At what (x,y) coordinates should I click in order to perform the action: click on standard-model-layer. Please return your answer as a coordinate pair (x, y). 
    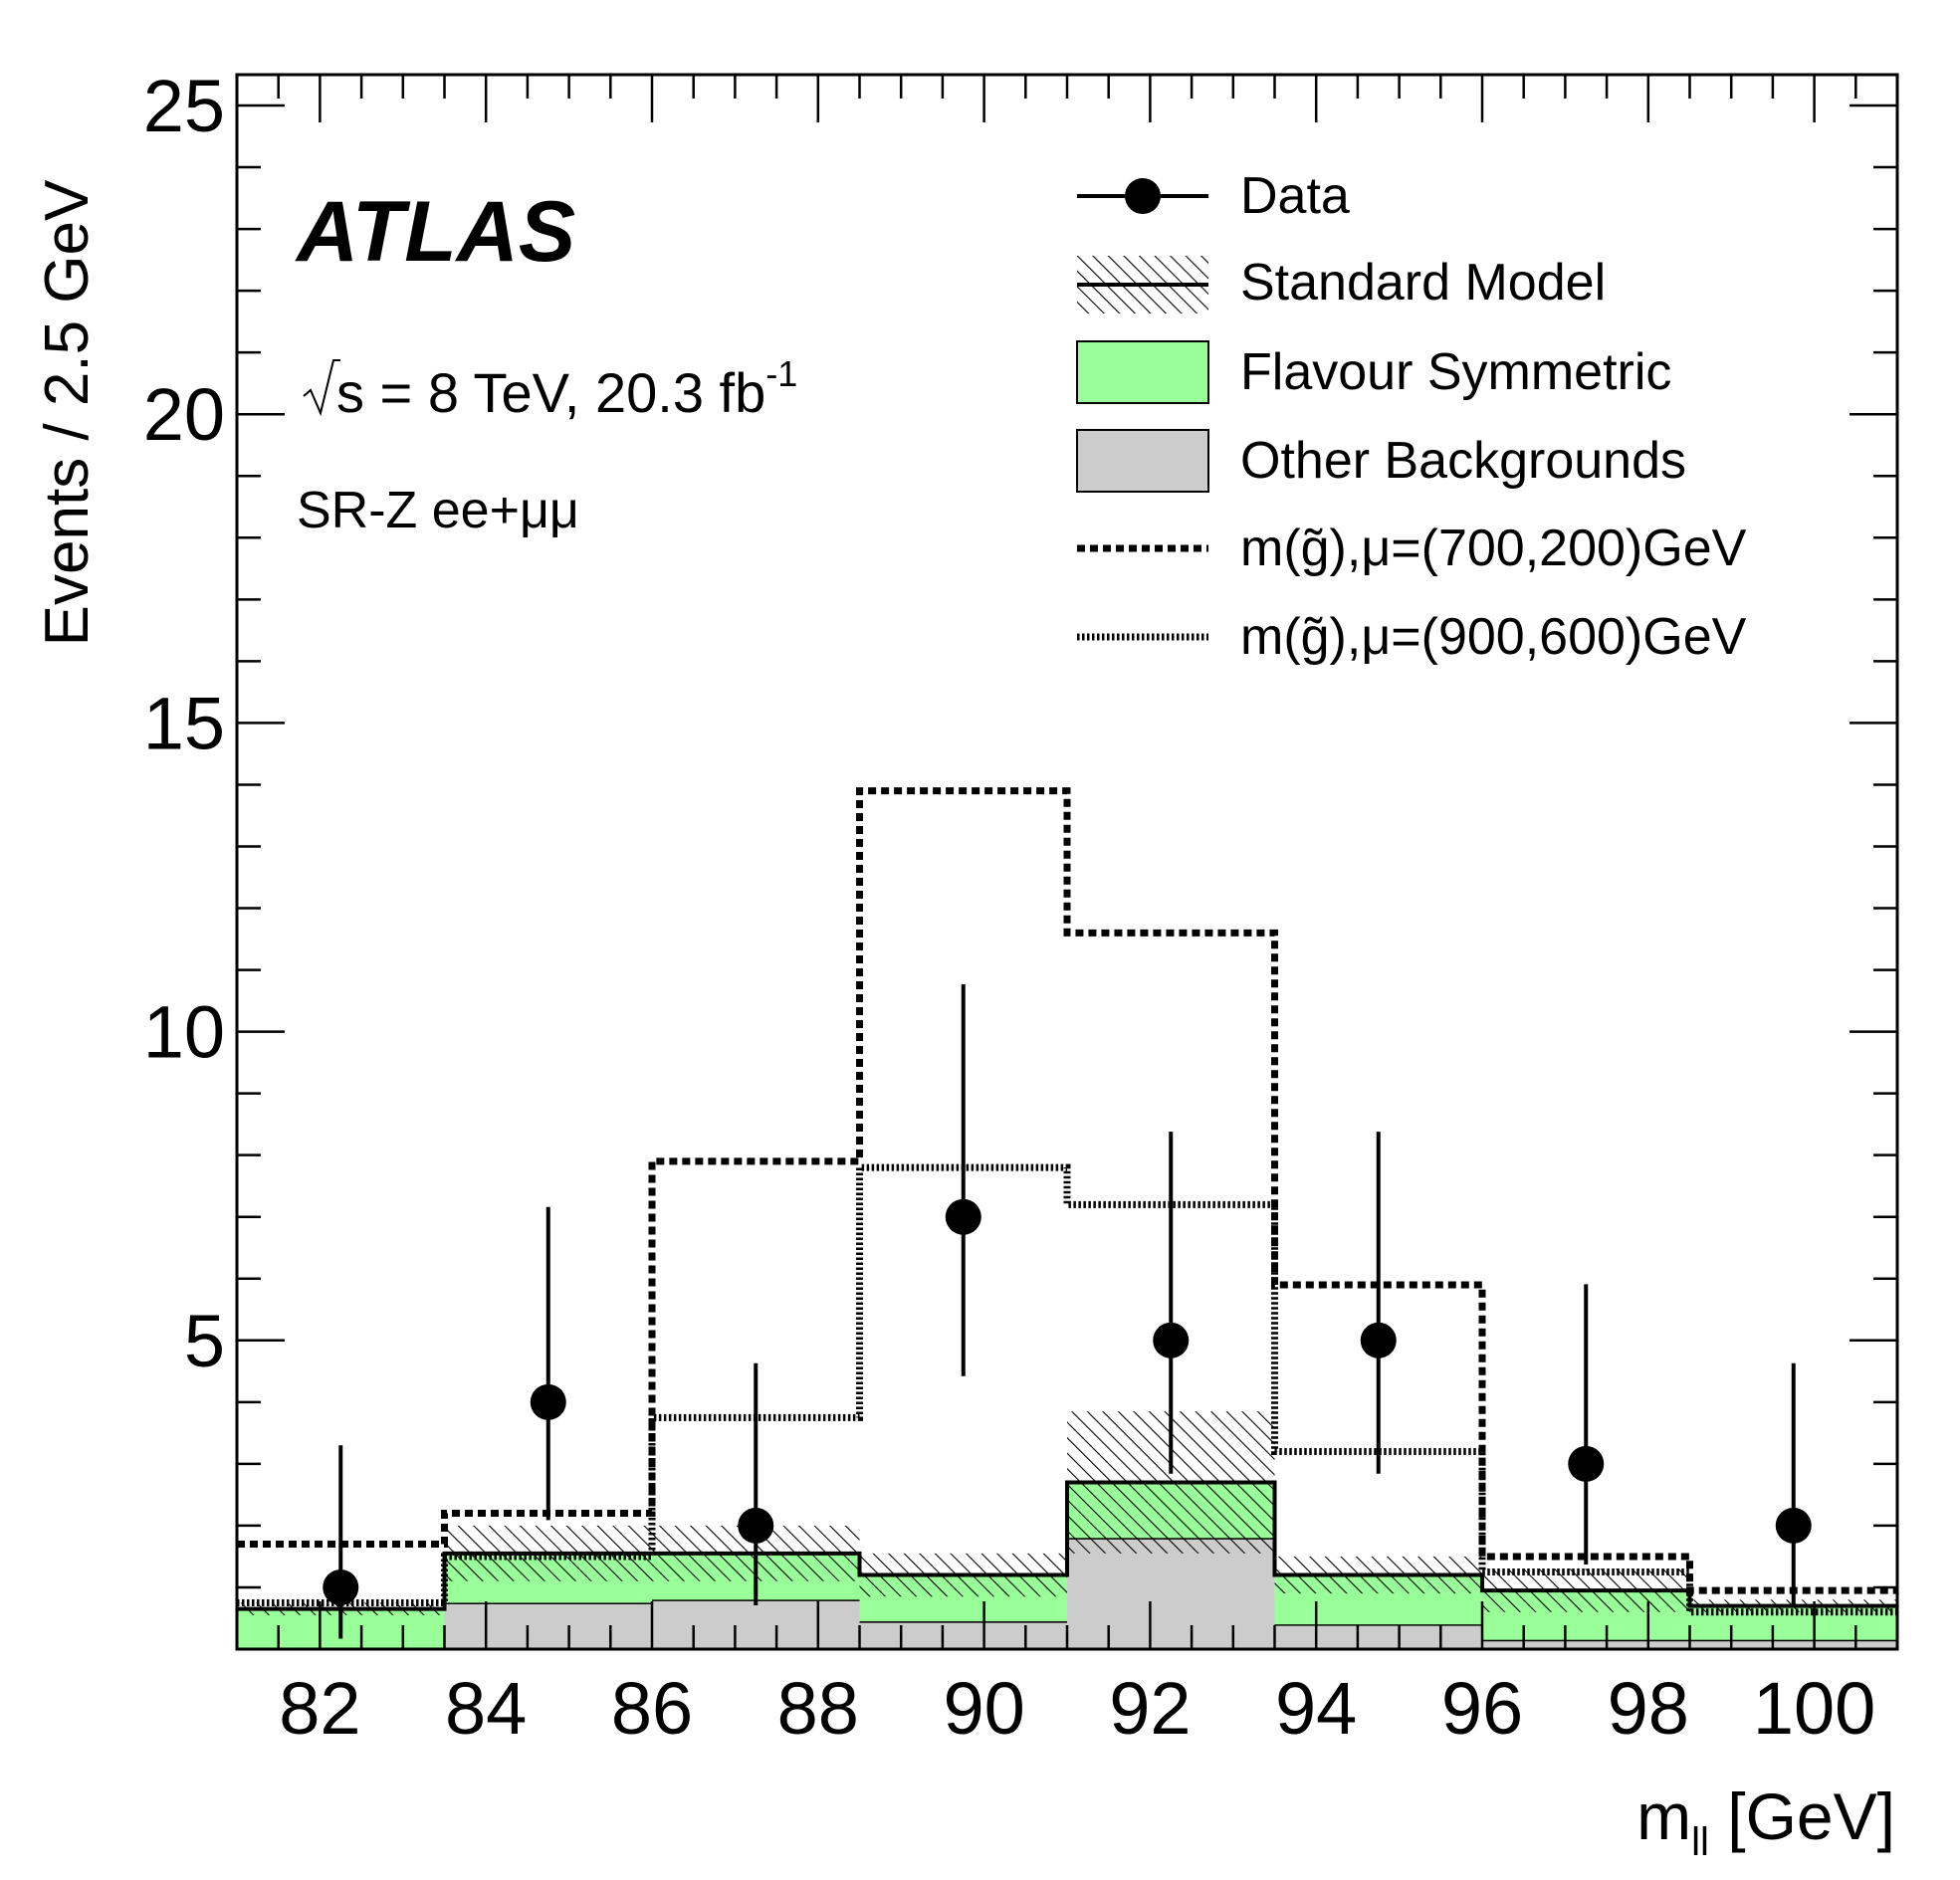
    Looking at the image, I should click on (1067, 1545).